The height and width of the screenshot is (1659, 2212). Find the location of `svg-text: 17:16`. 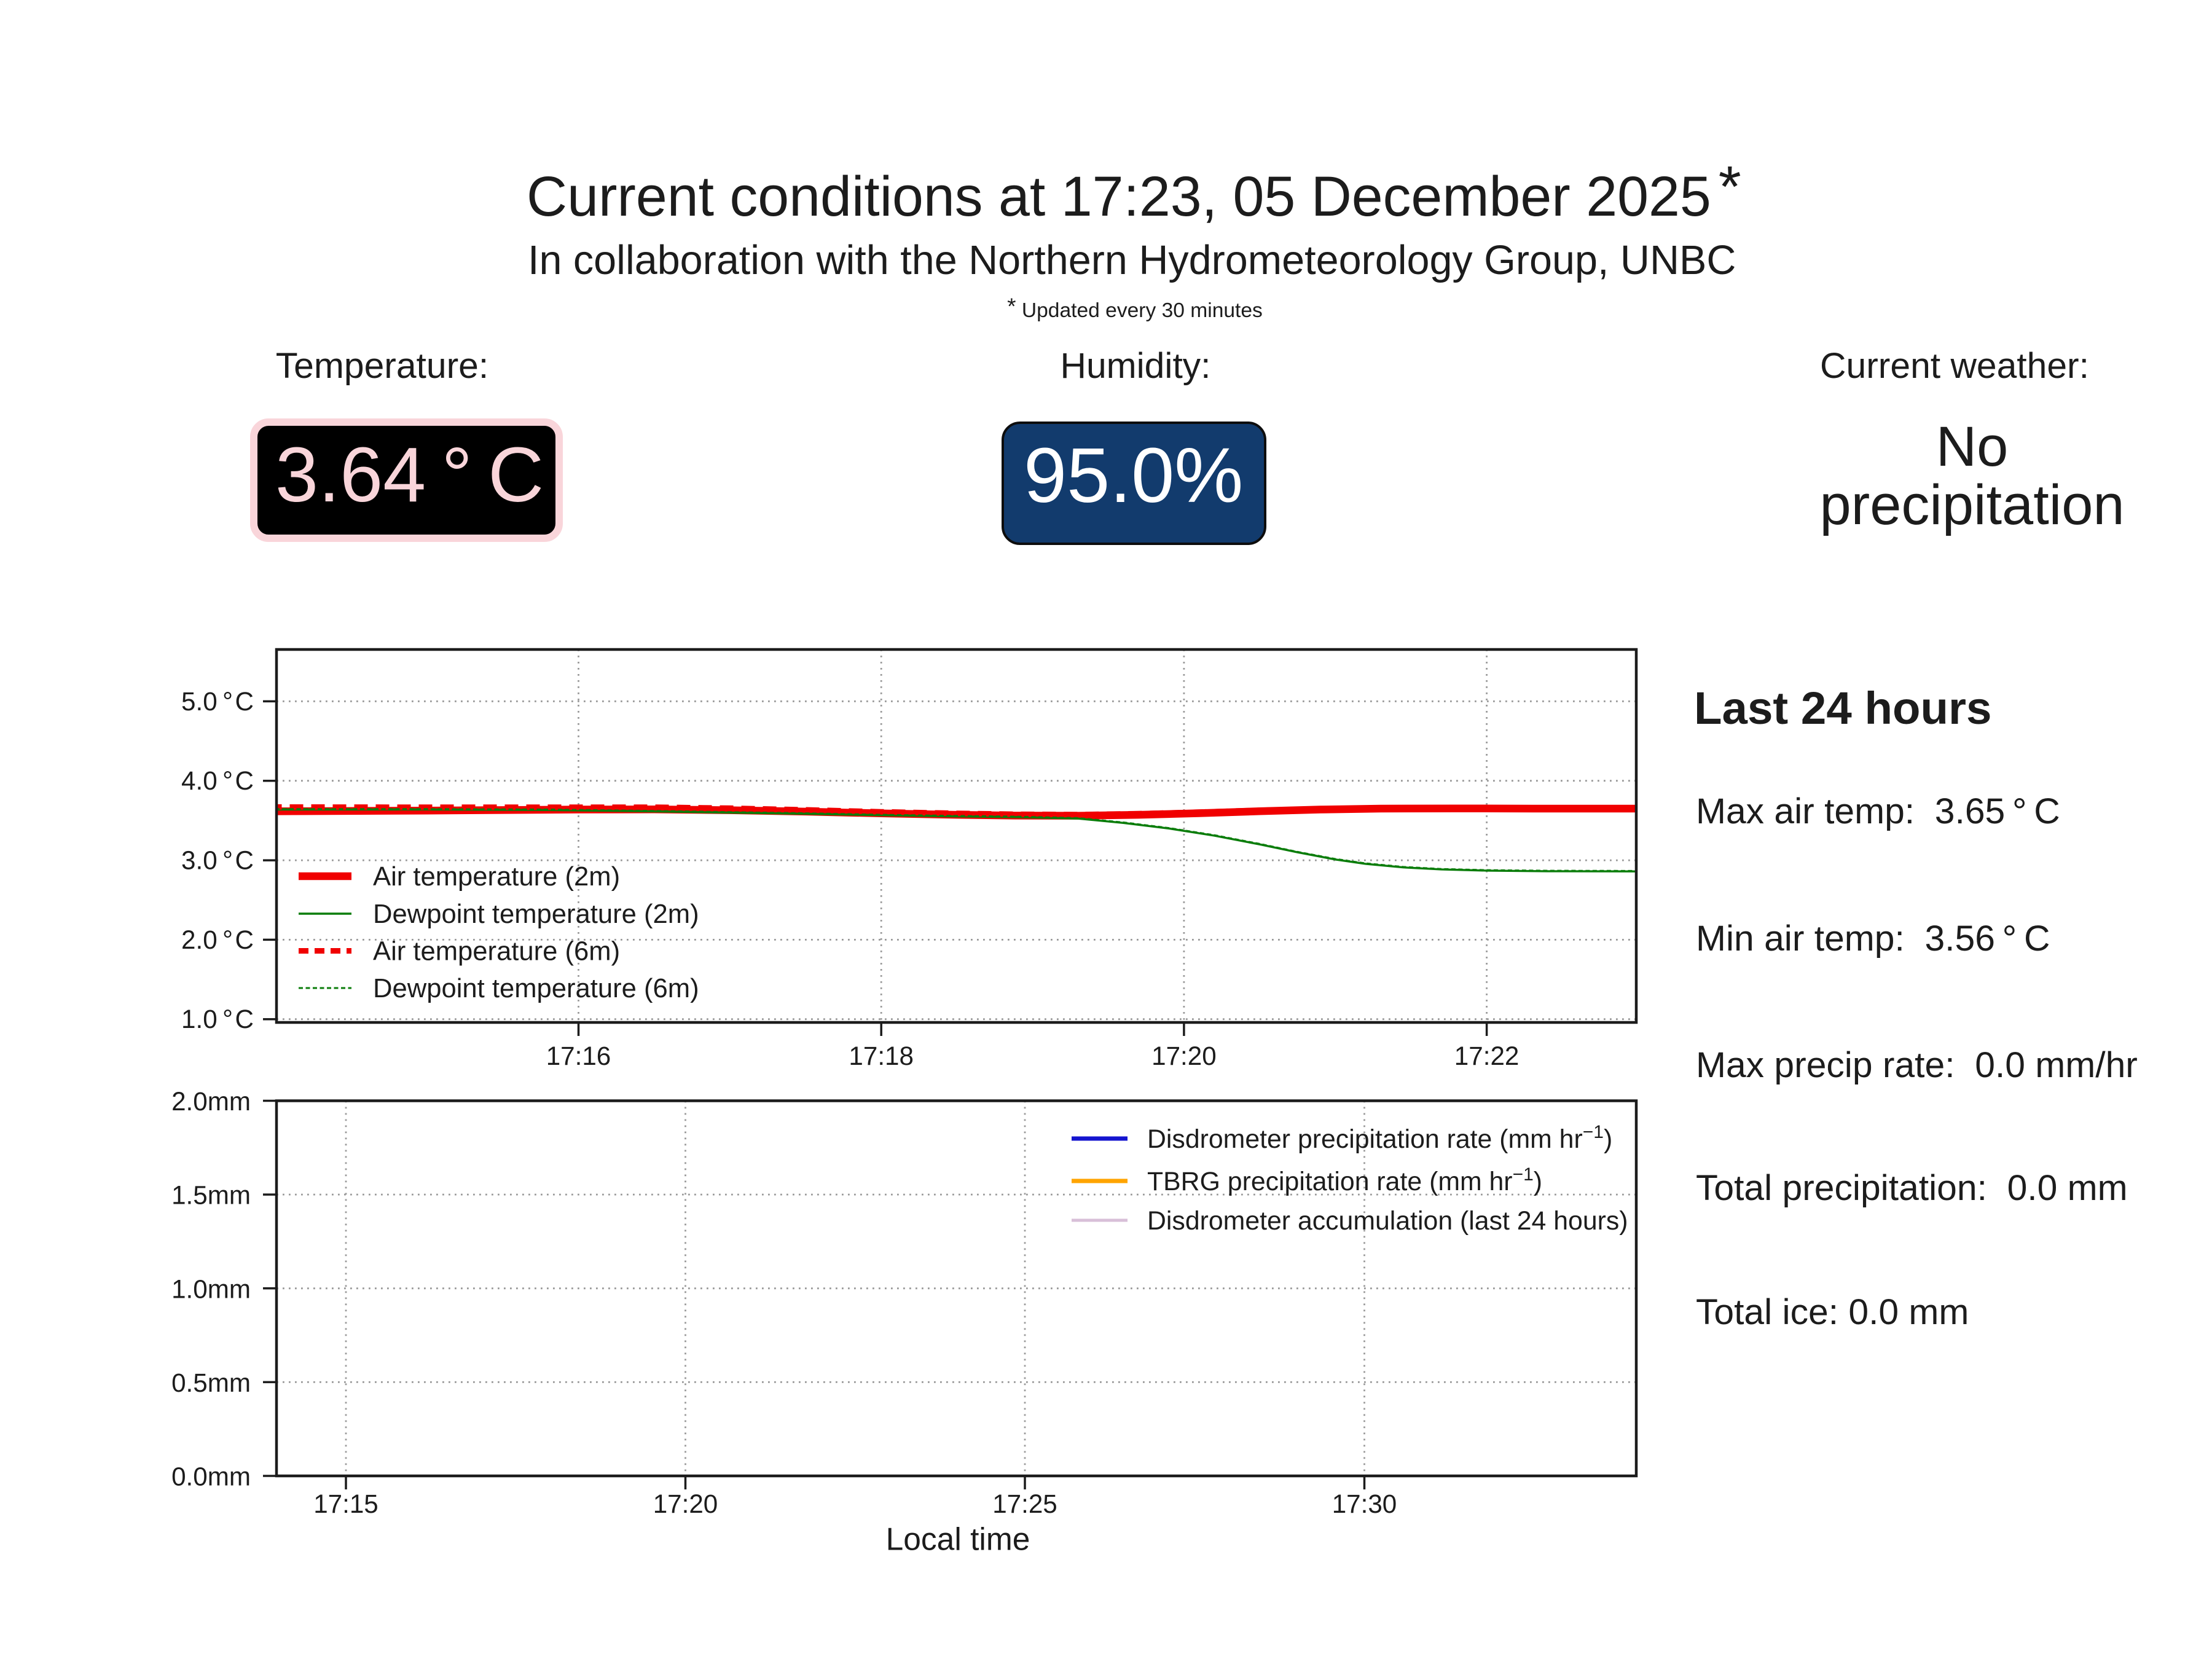

svg-text: 17:16 is located at coordinates (578, 1055).